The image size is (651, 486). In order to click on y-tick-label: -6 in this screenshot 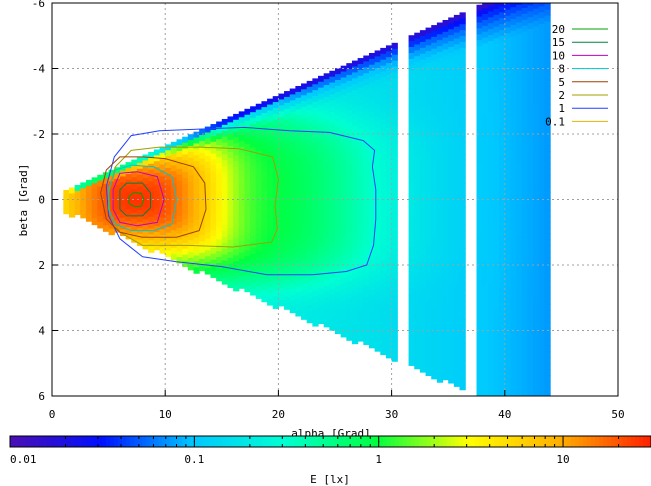, I will do `click(38, 5)`.